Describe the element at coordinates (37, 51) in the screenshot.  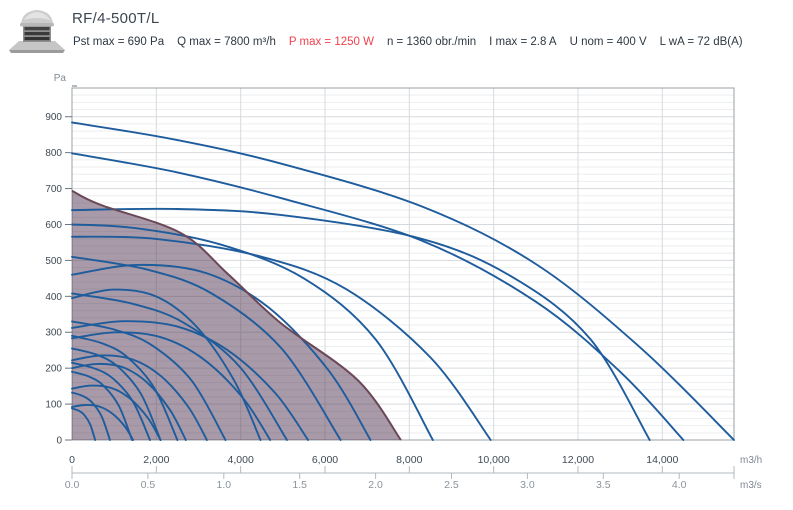
I see `fan-base-edge` at that location.